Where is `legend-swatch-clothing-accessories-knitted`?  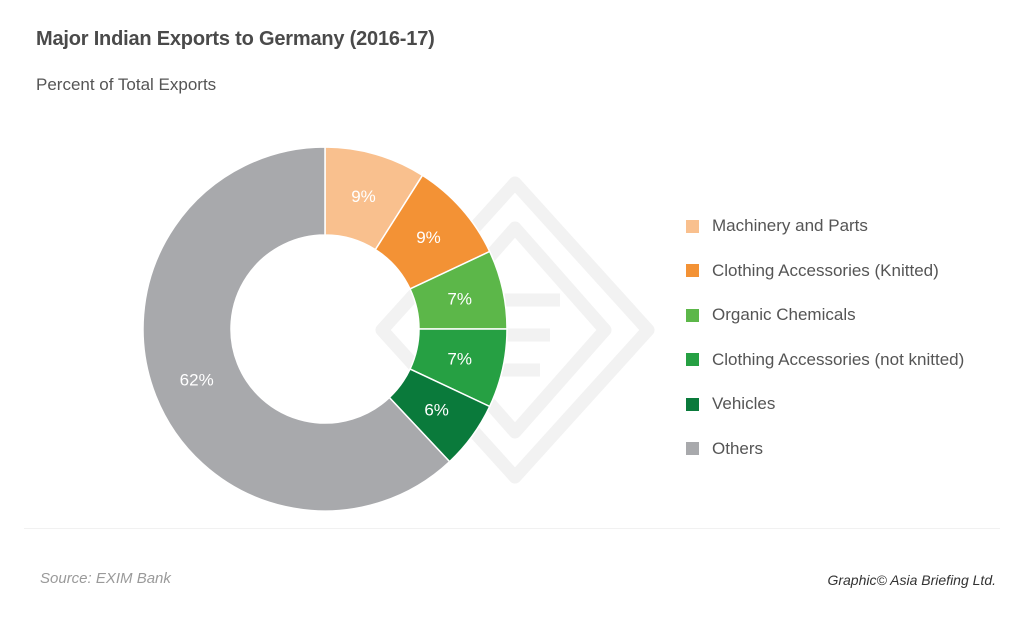 legend-swatch-clothing-accessories-knitted is located at coordinates (692, 271).